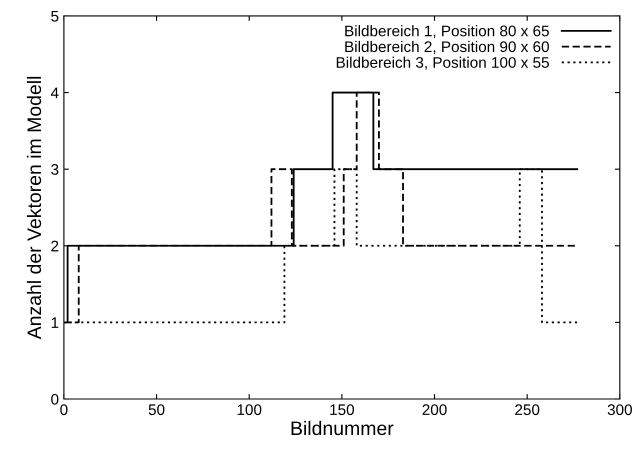 Image resolution: width=639 pixels, height=456 pixels. Describe the element at coordinates (343, 428) in the screenshot. I see `x-axis-title: Bildnummer` at that location.